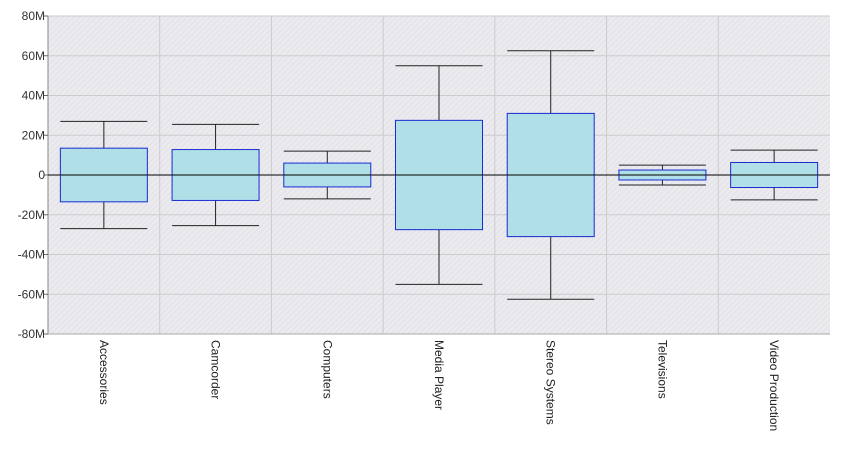 Image resolution: width=848 pixels, height=475 pixels. What do you see at coordinates (33, 135) in the screenshot?
I see `y-tick-label: 20M` at bounding box center [33, 135].